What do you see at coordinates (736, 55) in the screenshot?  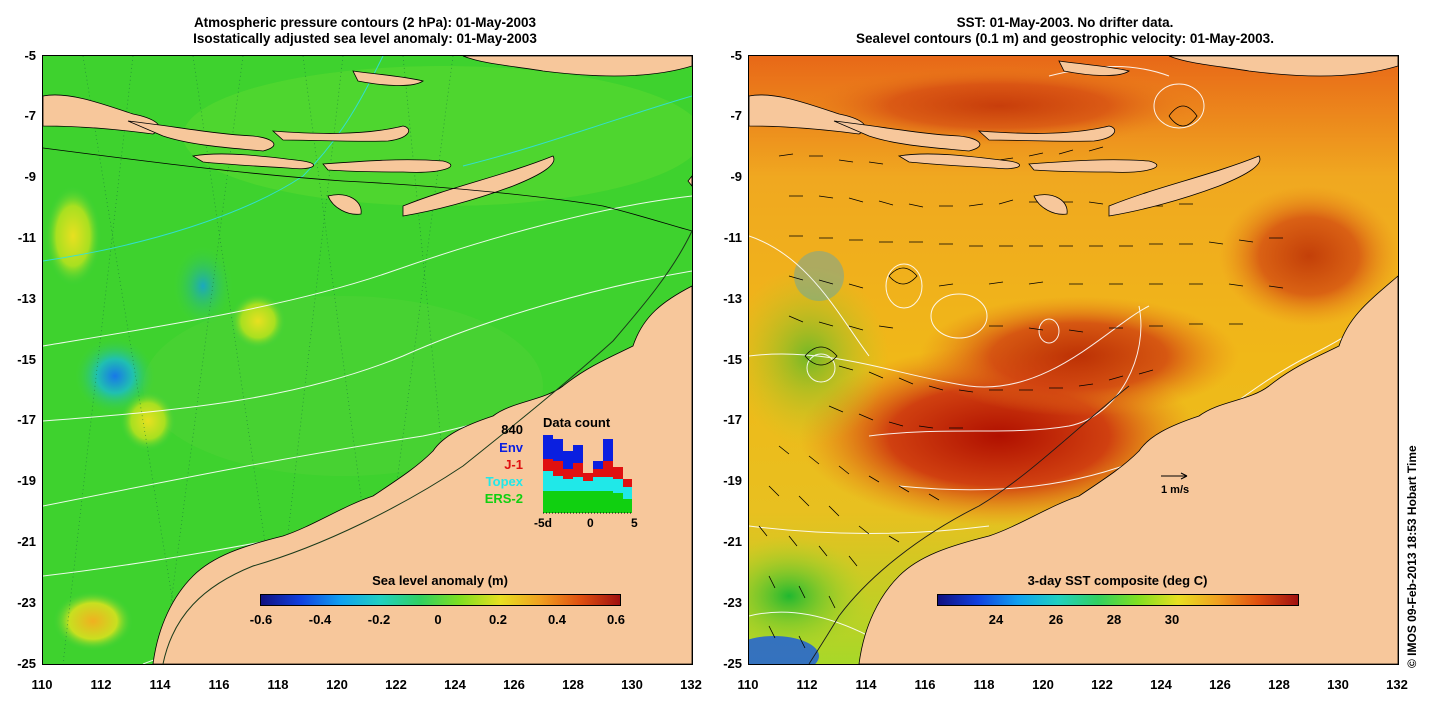 I see `right-y-tick: -5` at bounding box center [736, 55].